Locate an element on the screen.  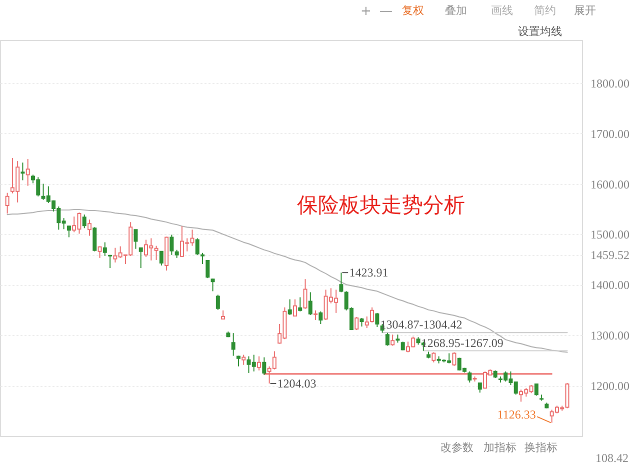
y-tick-label: 1200.00 is located at coordinates (610, 386).